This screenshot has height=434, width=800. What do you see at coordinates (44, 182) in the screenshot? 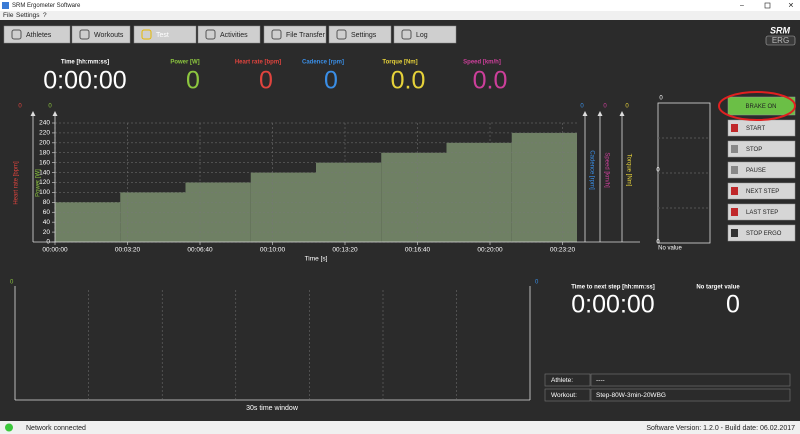
I see `y-tick-label: 120` at bounding box center [44, 182].